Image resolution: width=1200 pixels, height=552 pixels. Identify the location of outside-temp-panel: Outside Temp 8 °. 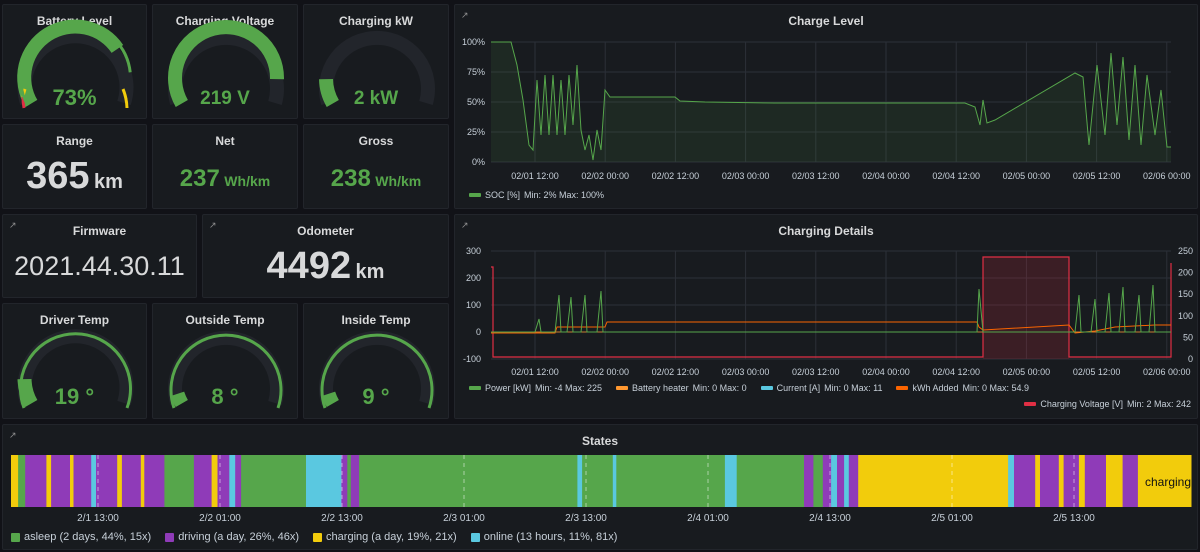
(225, 361).